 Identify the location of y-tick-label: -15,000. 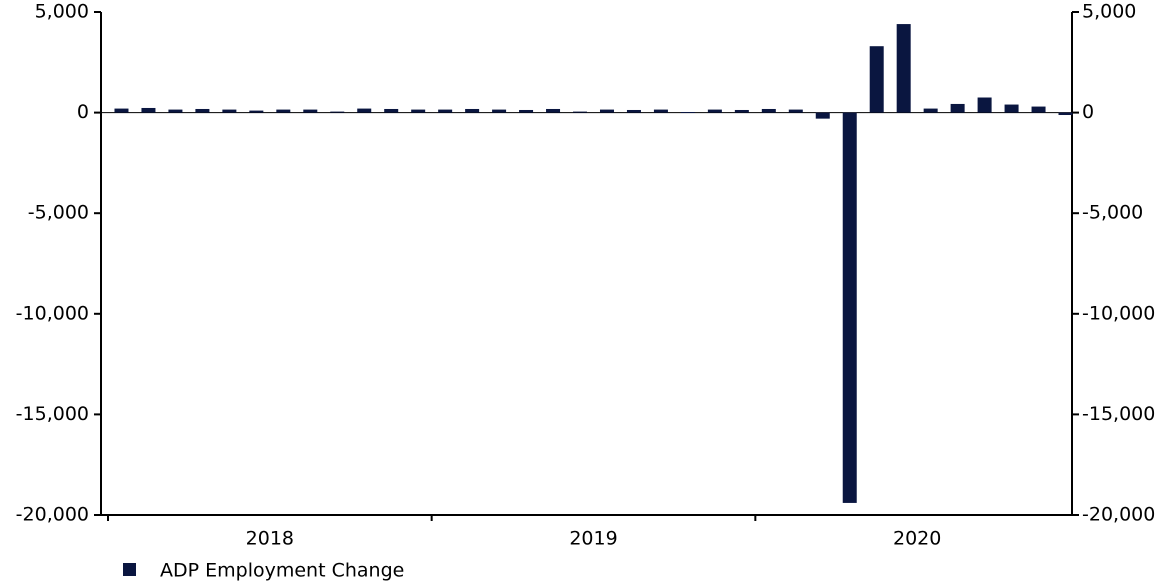
(52, 414).